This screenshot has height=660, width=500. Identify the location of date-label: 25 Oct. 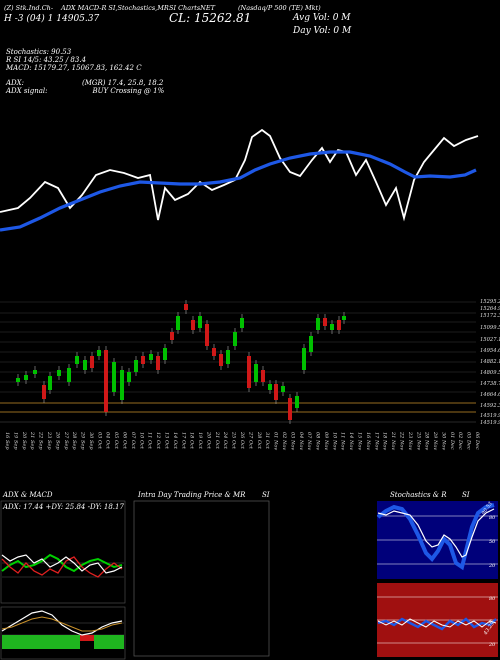
(234, 440).